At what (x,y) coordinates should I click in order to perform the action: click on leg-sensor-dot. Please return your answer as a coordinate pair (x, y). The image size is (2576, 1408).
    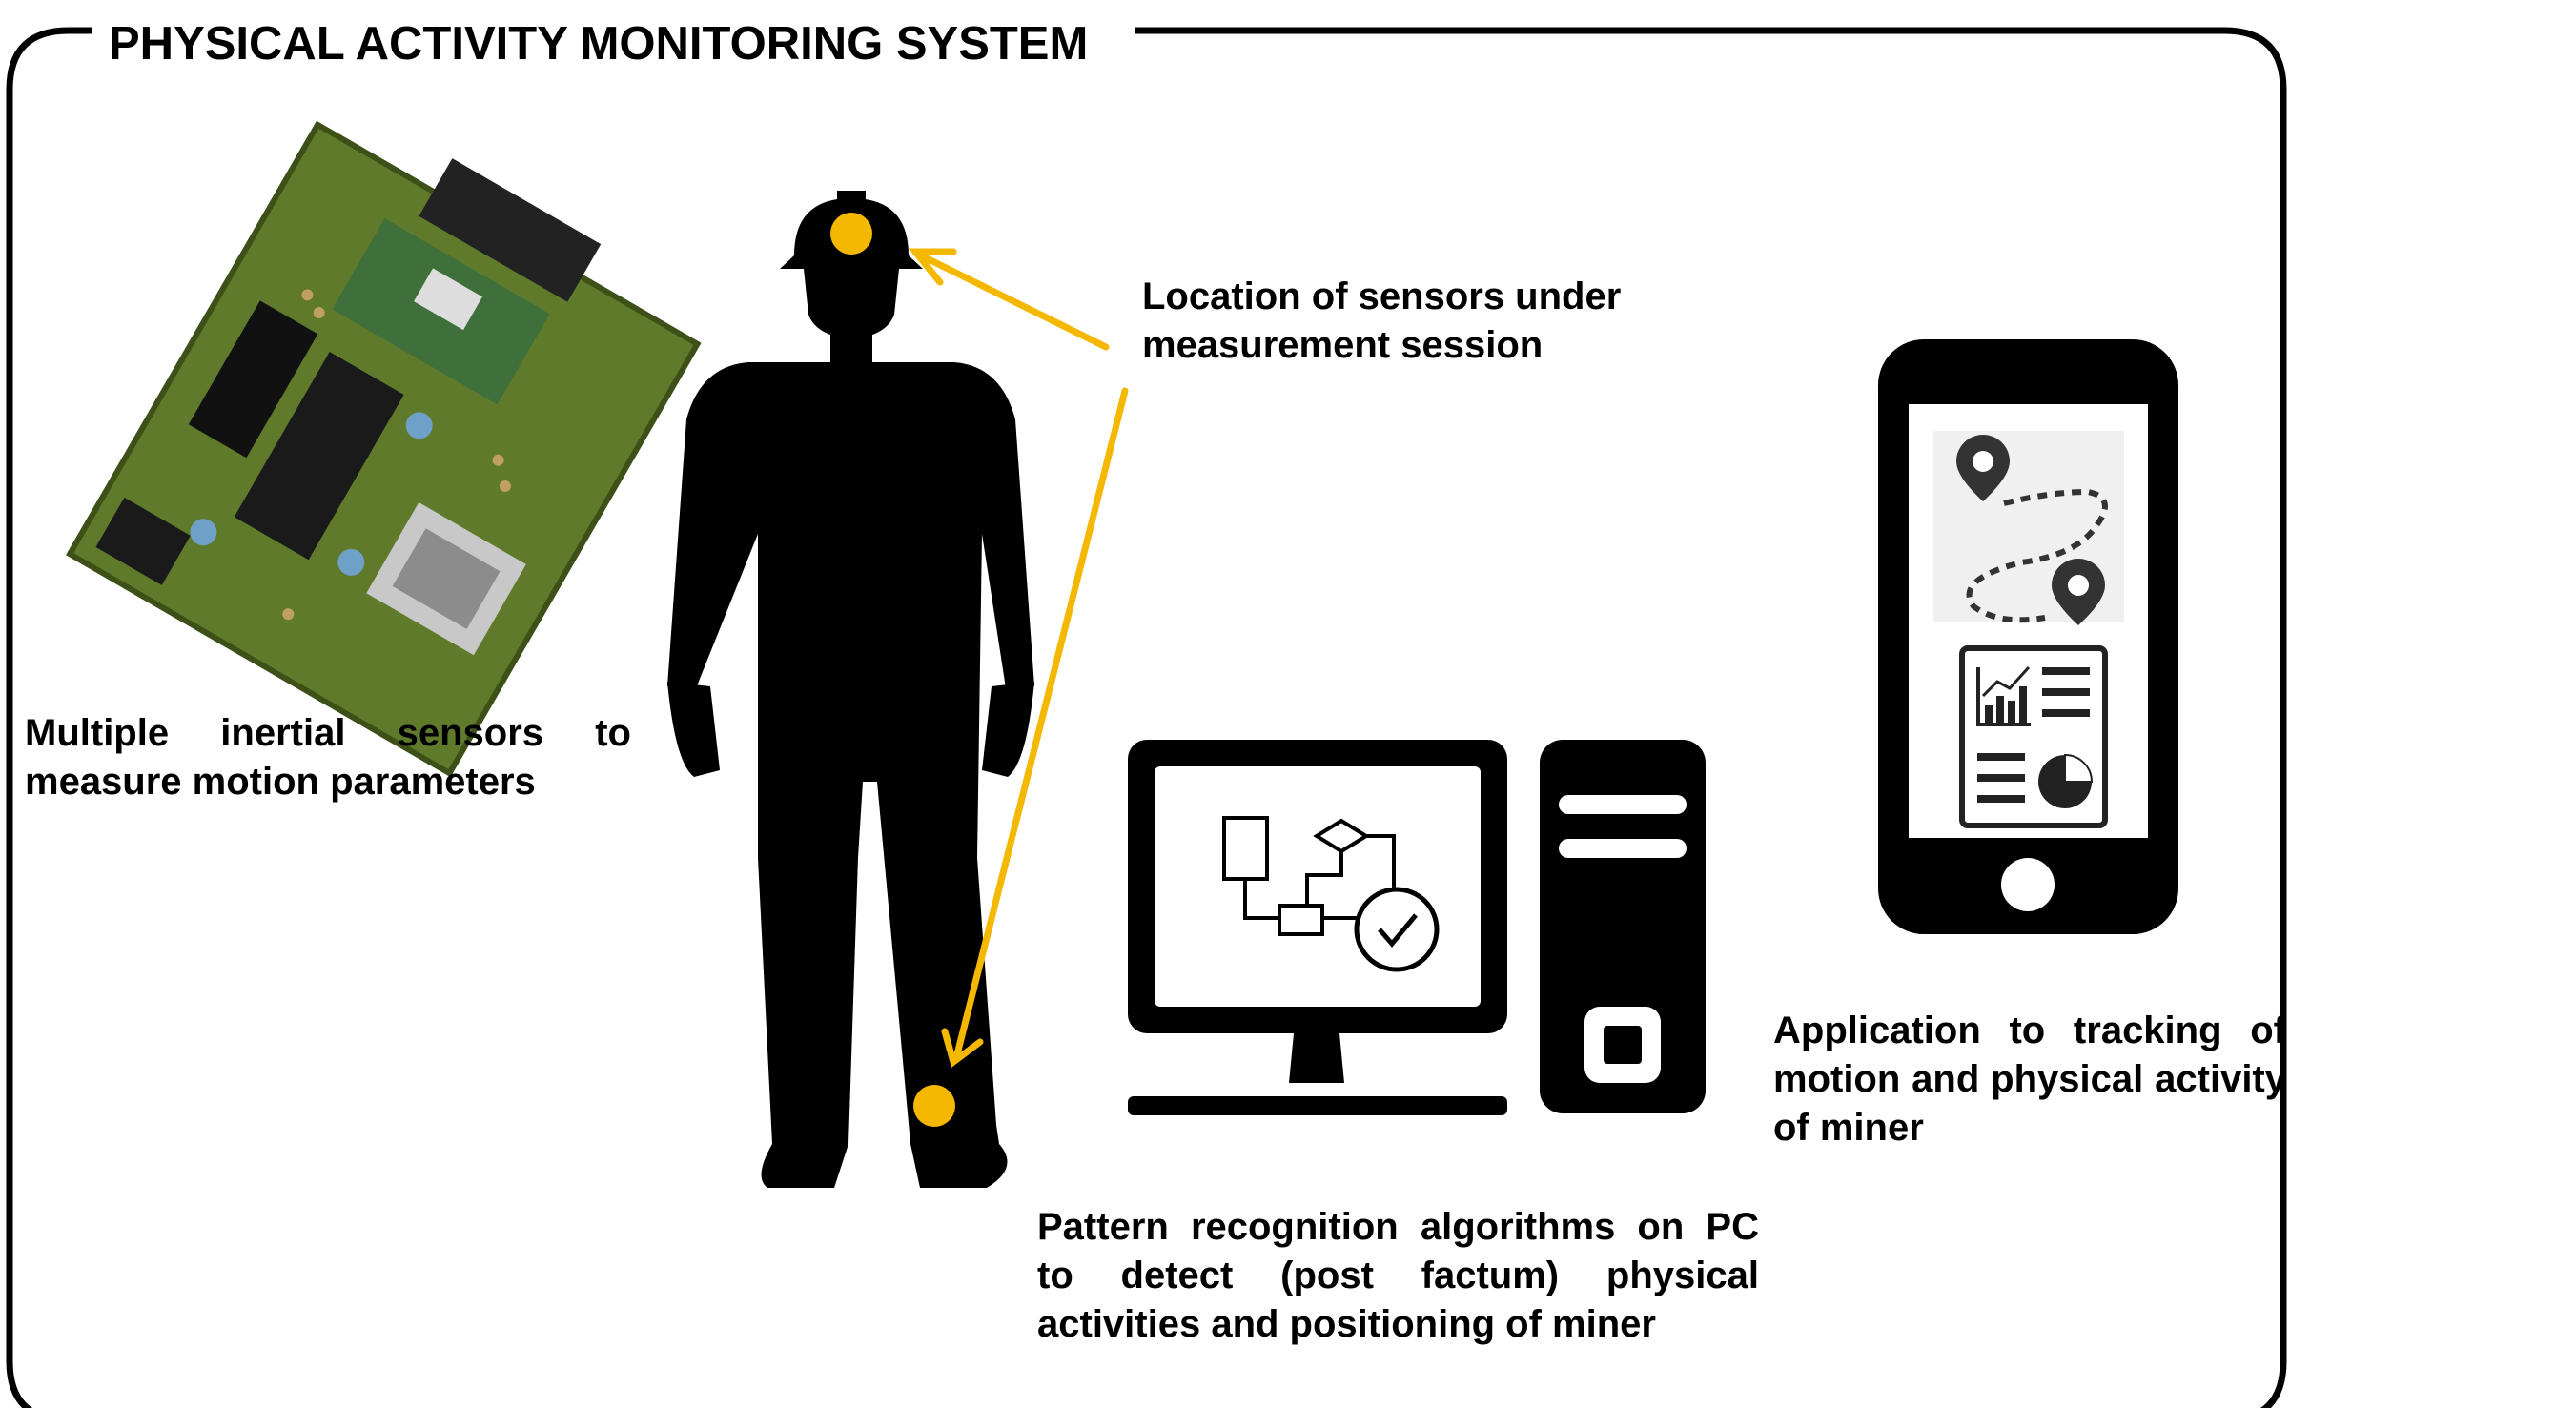
    Looking at the image, I should click on (934, 1106).